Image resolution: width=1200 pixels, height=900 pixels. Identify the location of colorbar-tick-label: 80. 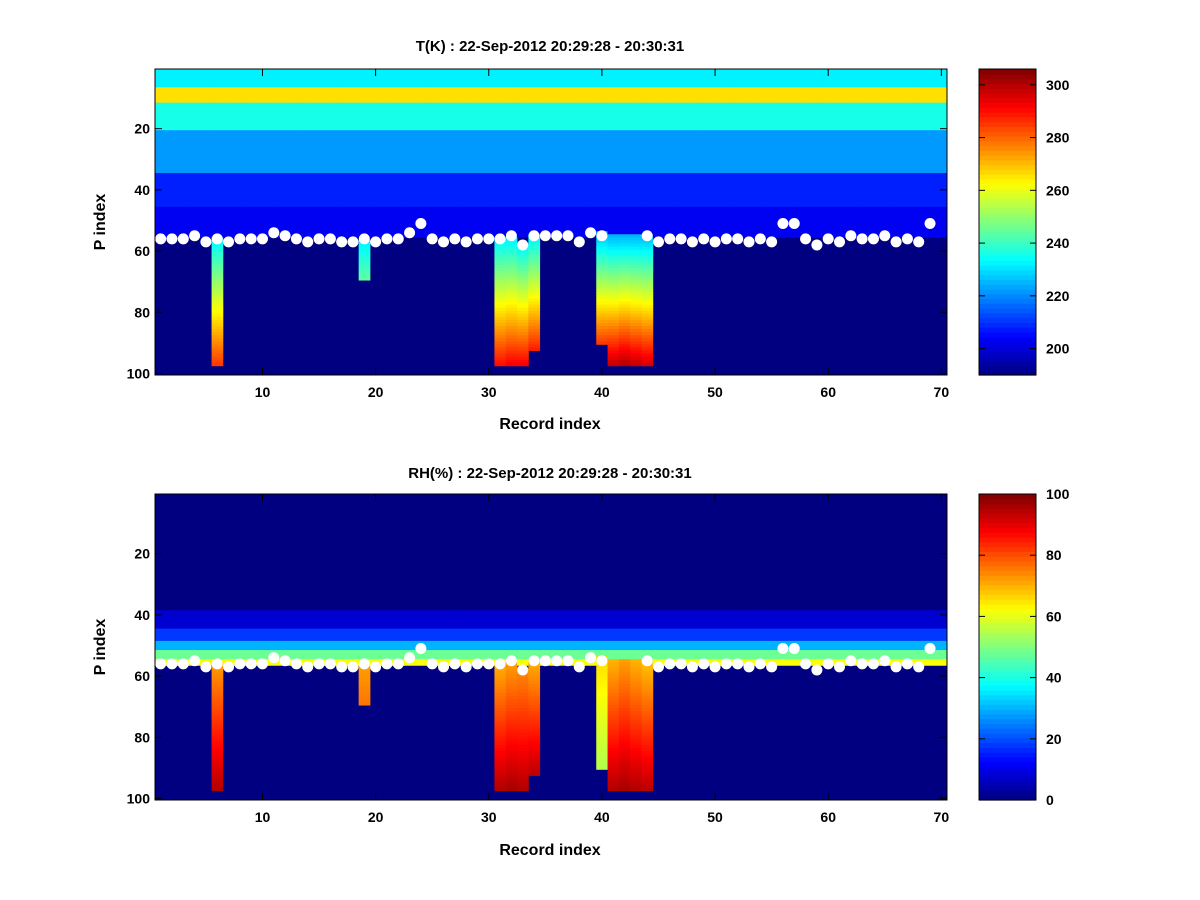
(1054, 555).